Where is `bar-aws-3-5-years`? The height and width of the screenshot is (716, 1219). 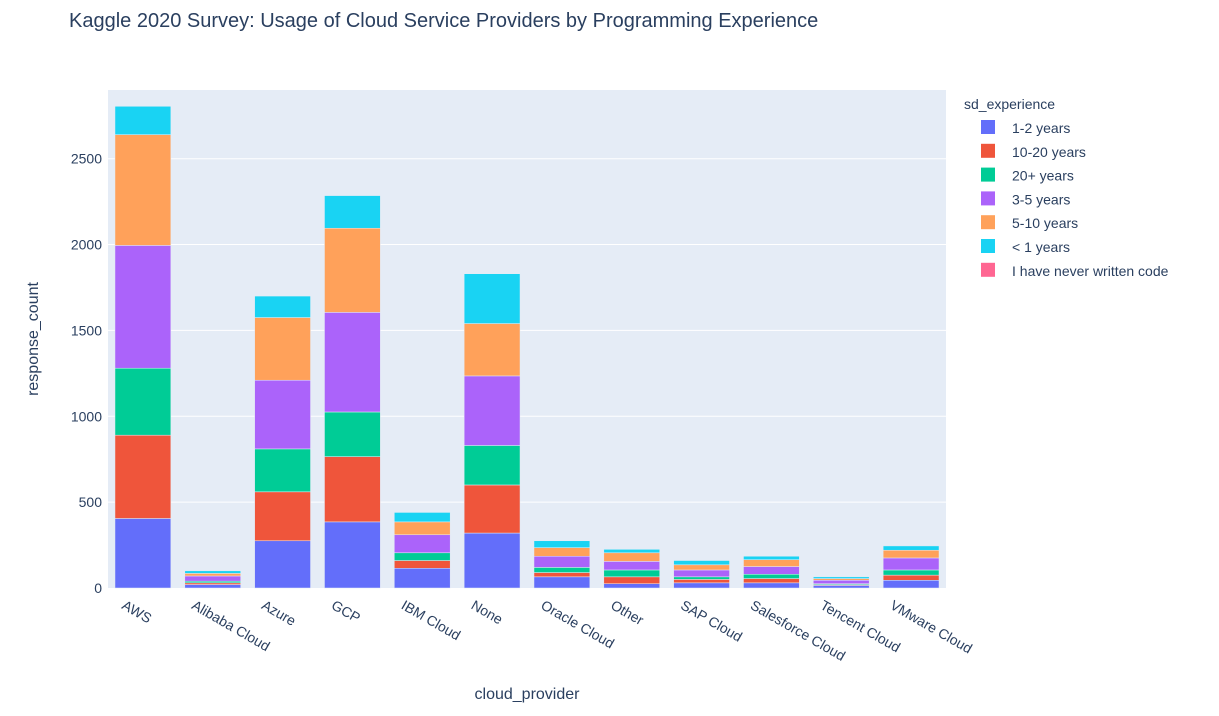
bar-aws-3-5-years is located at coordinates (143, 307).